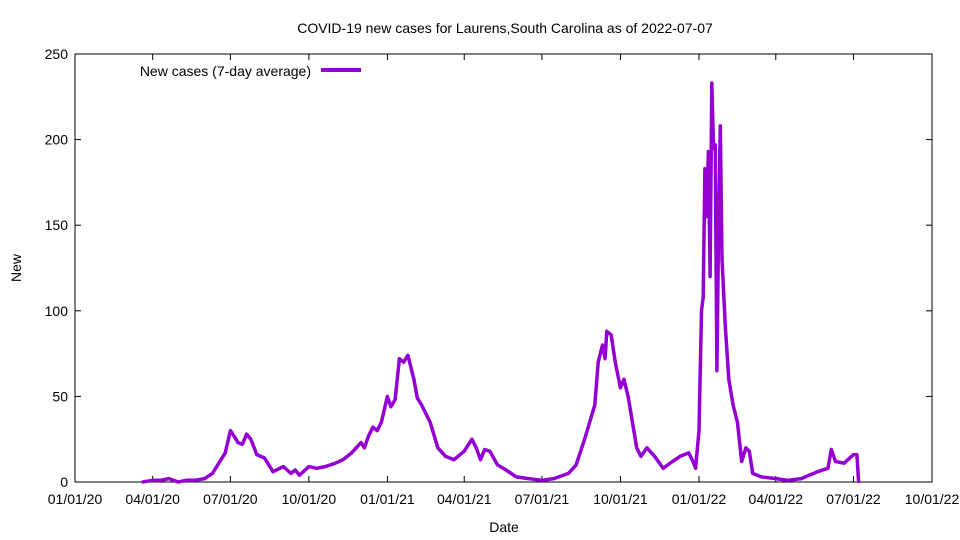  Describe the element at coordinates (57, 54) in the screenshot. I see `y-tick-label: 250` at that location.